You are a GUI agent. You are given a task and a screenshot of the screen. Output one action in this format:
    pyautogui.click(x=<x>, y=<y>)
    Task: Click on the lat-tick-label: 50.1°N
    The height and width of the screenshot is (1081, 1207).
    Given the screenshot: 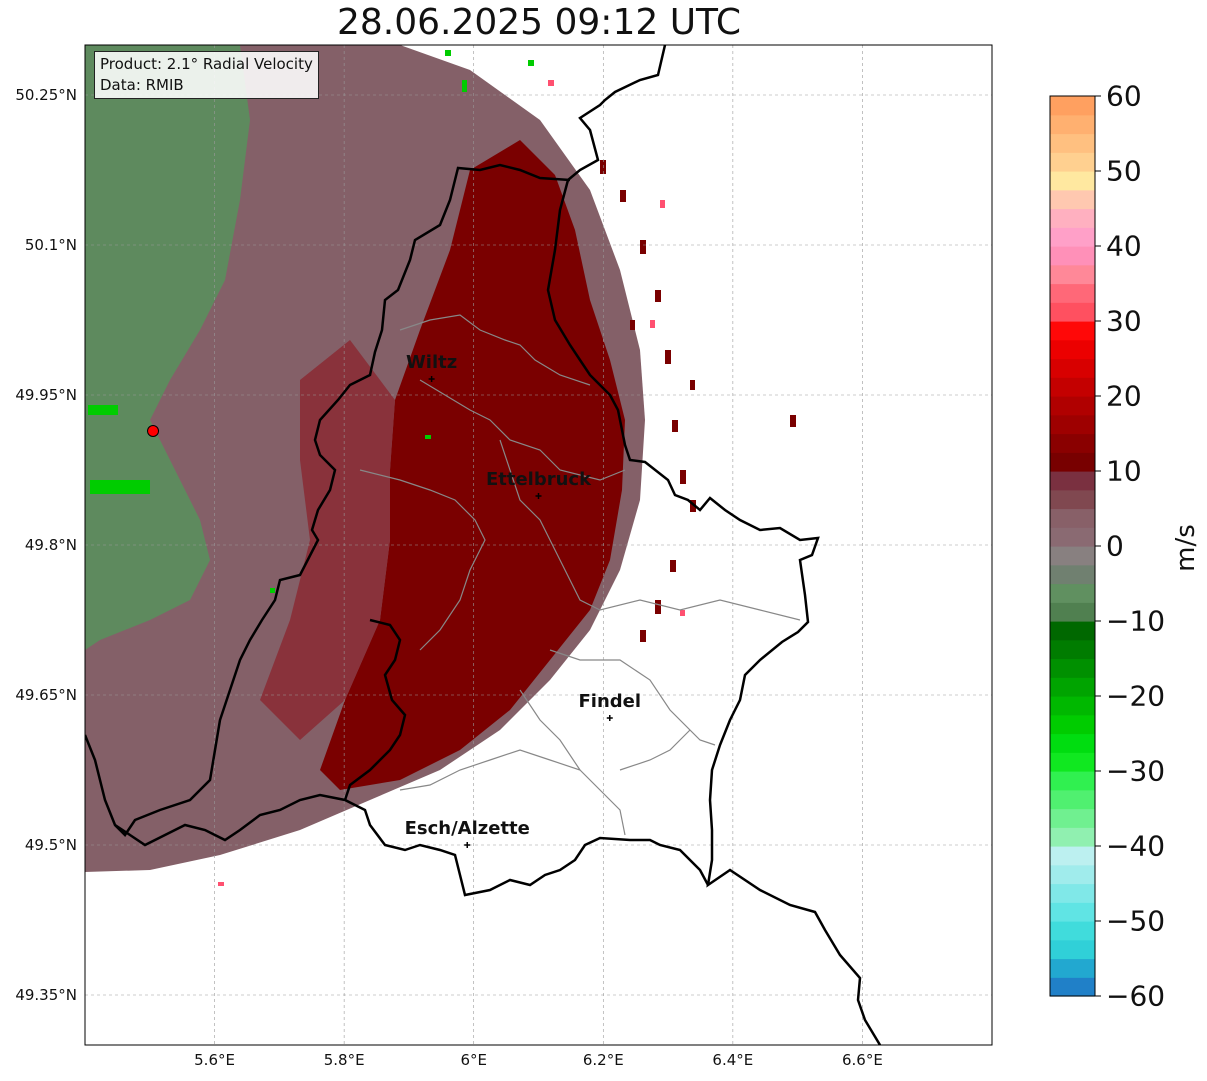 What is the action you would take?
    pyautogui.click(x=50, y=245)
    